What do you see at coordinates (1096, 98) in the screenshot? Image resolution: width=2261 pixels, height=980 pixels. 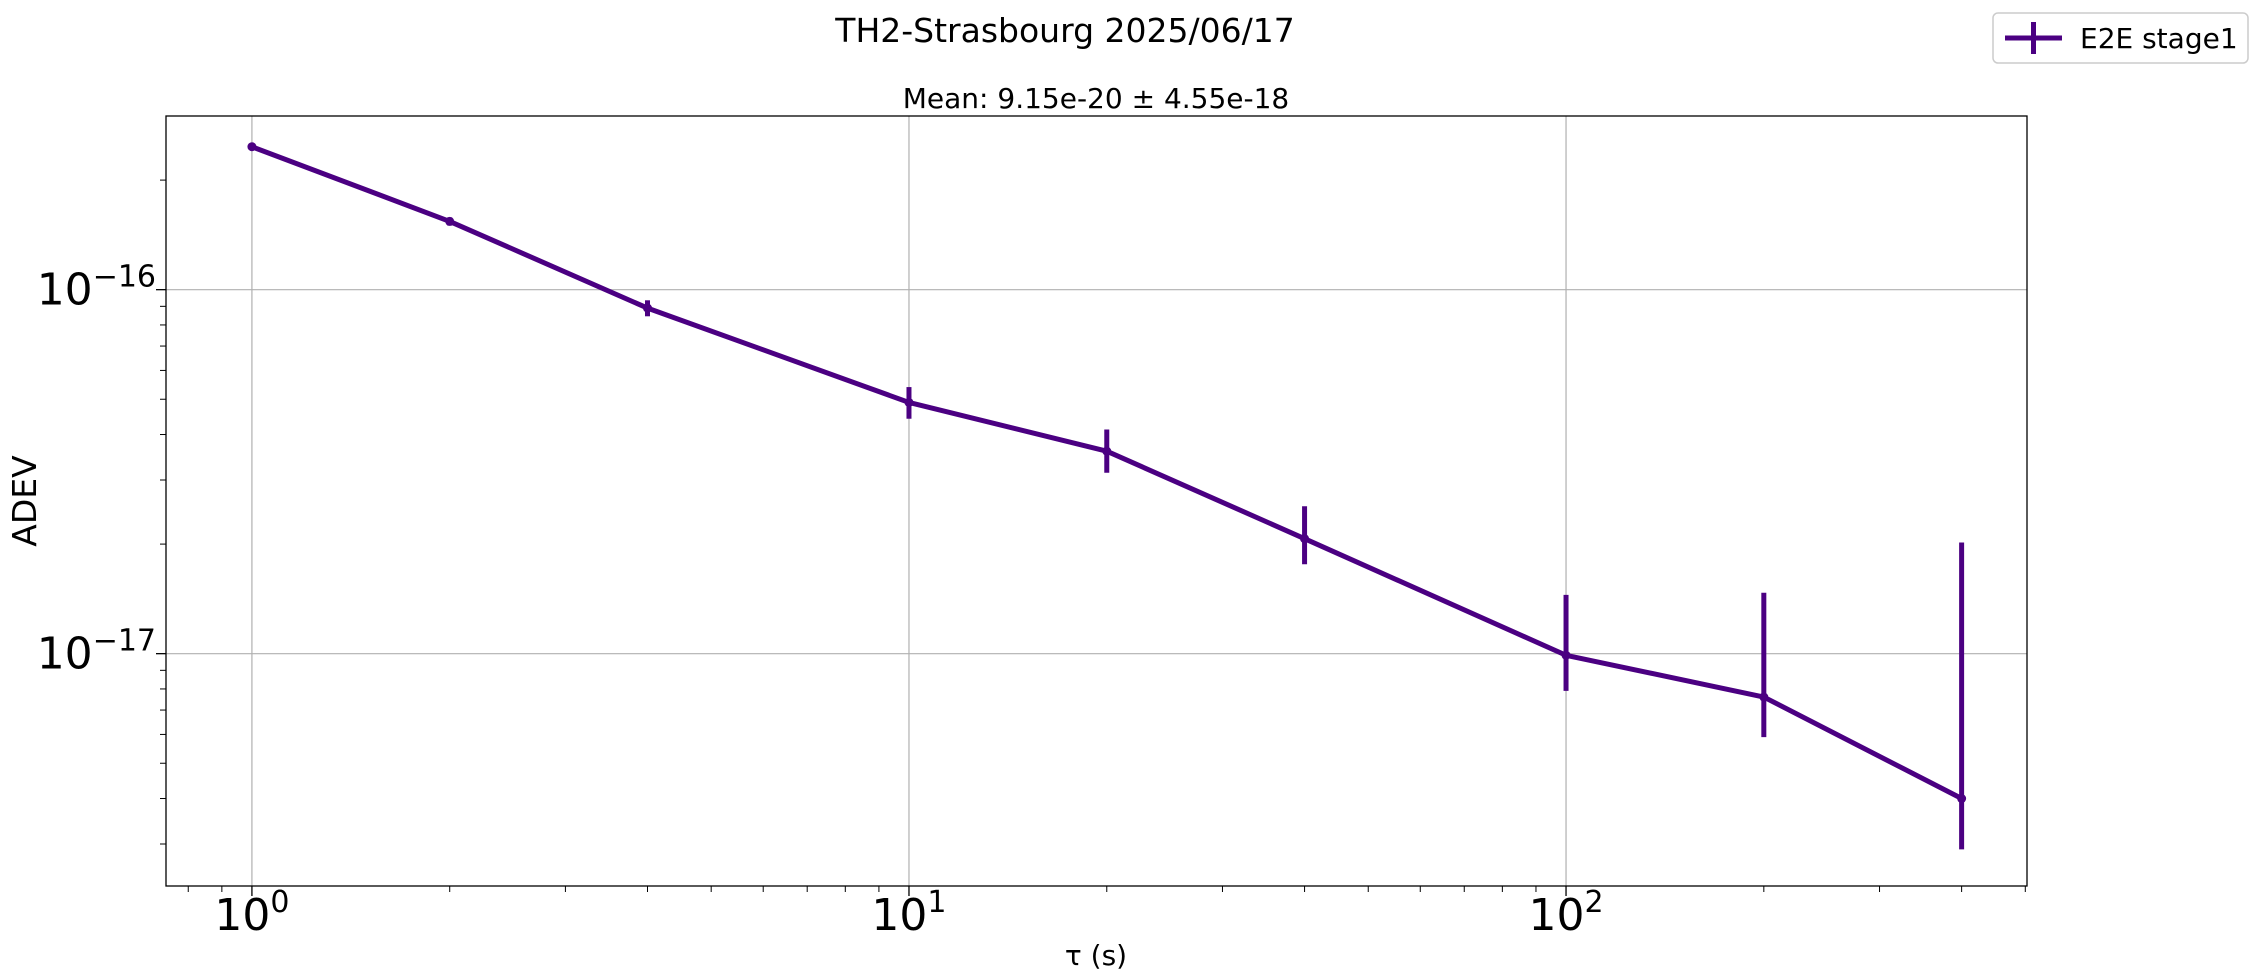 I see `chart-subtitle: Mean: 9.15e-20 ± 4.55e-18` at bounding box center [1096, 98].